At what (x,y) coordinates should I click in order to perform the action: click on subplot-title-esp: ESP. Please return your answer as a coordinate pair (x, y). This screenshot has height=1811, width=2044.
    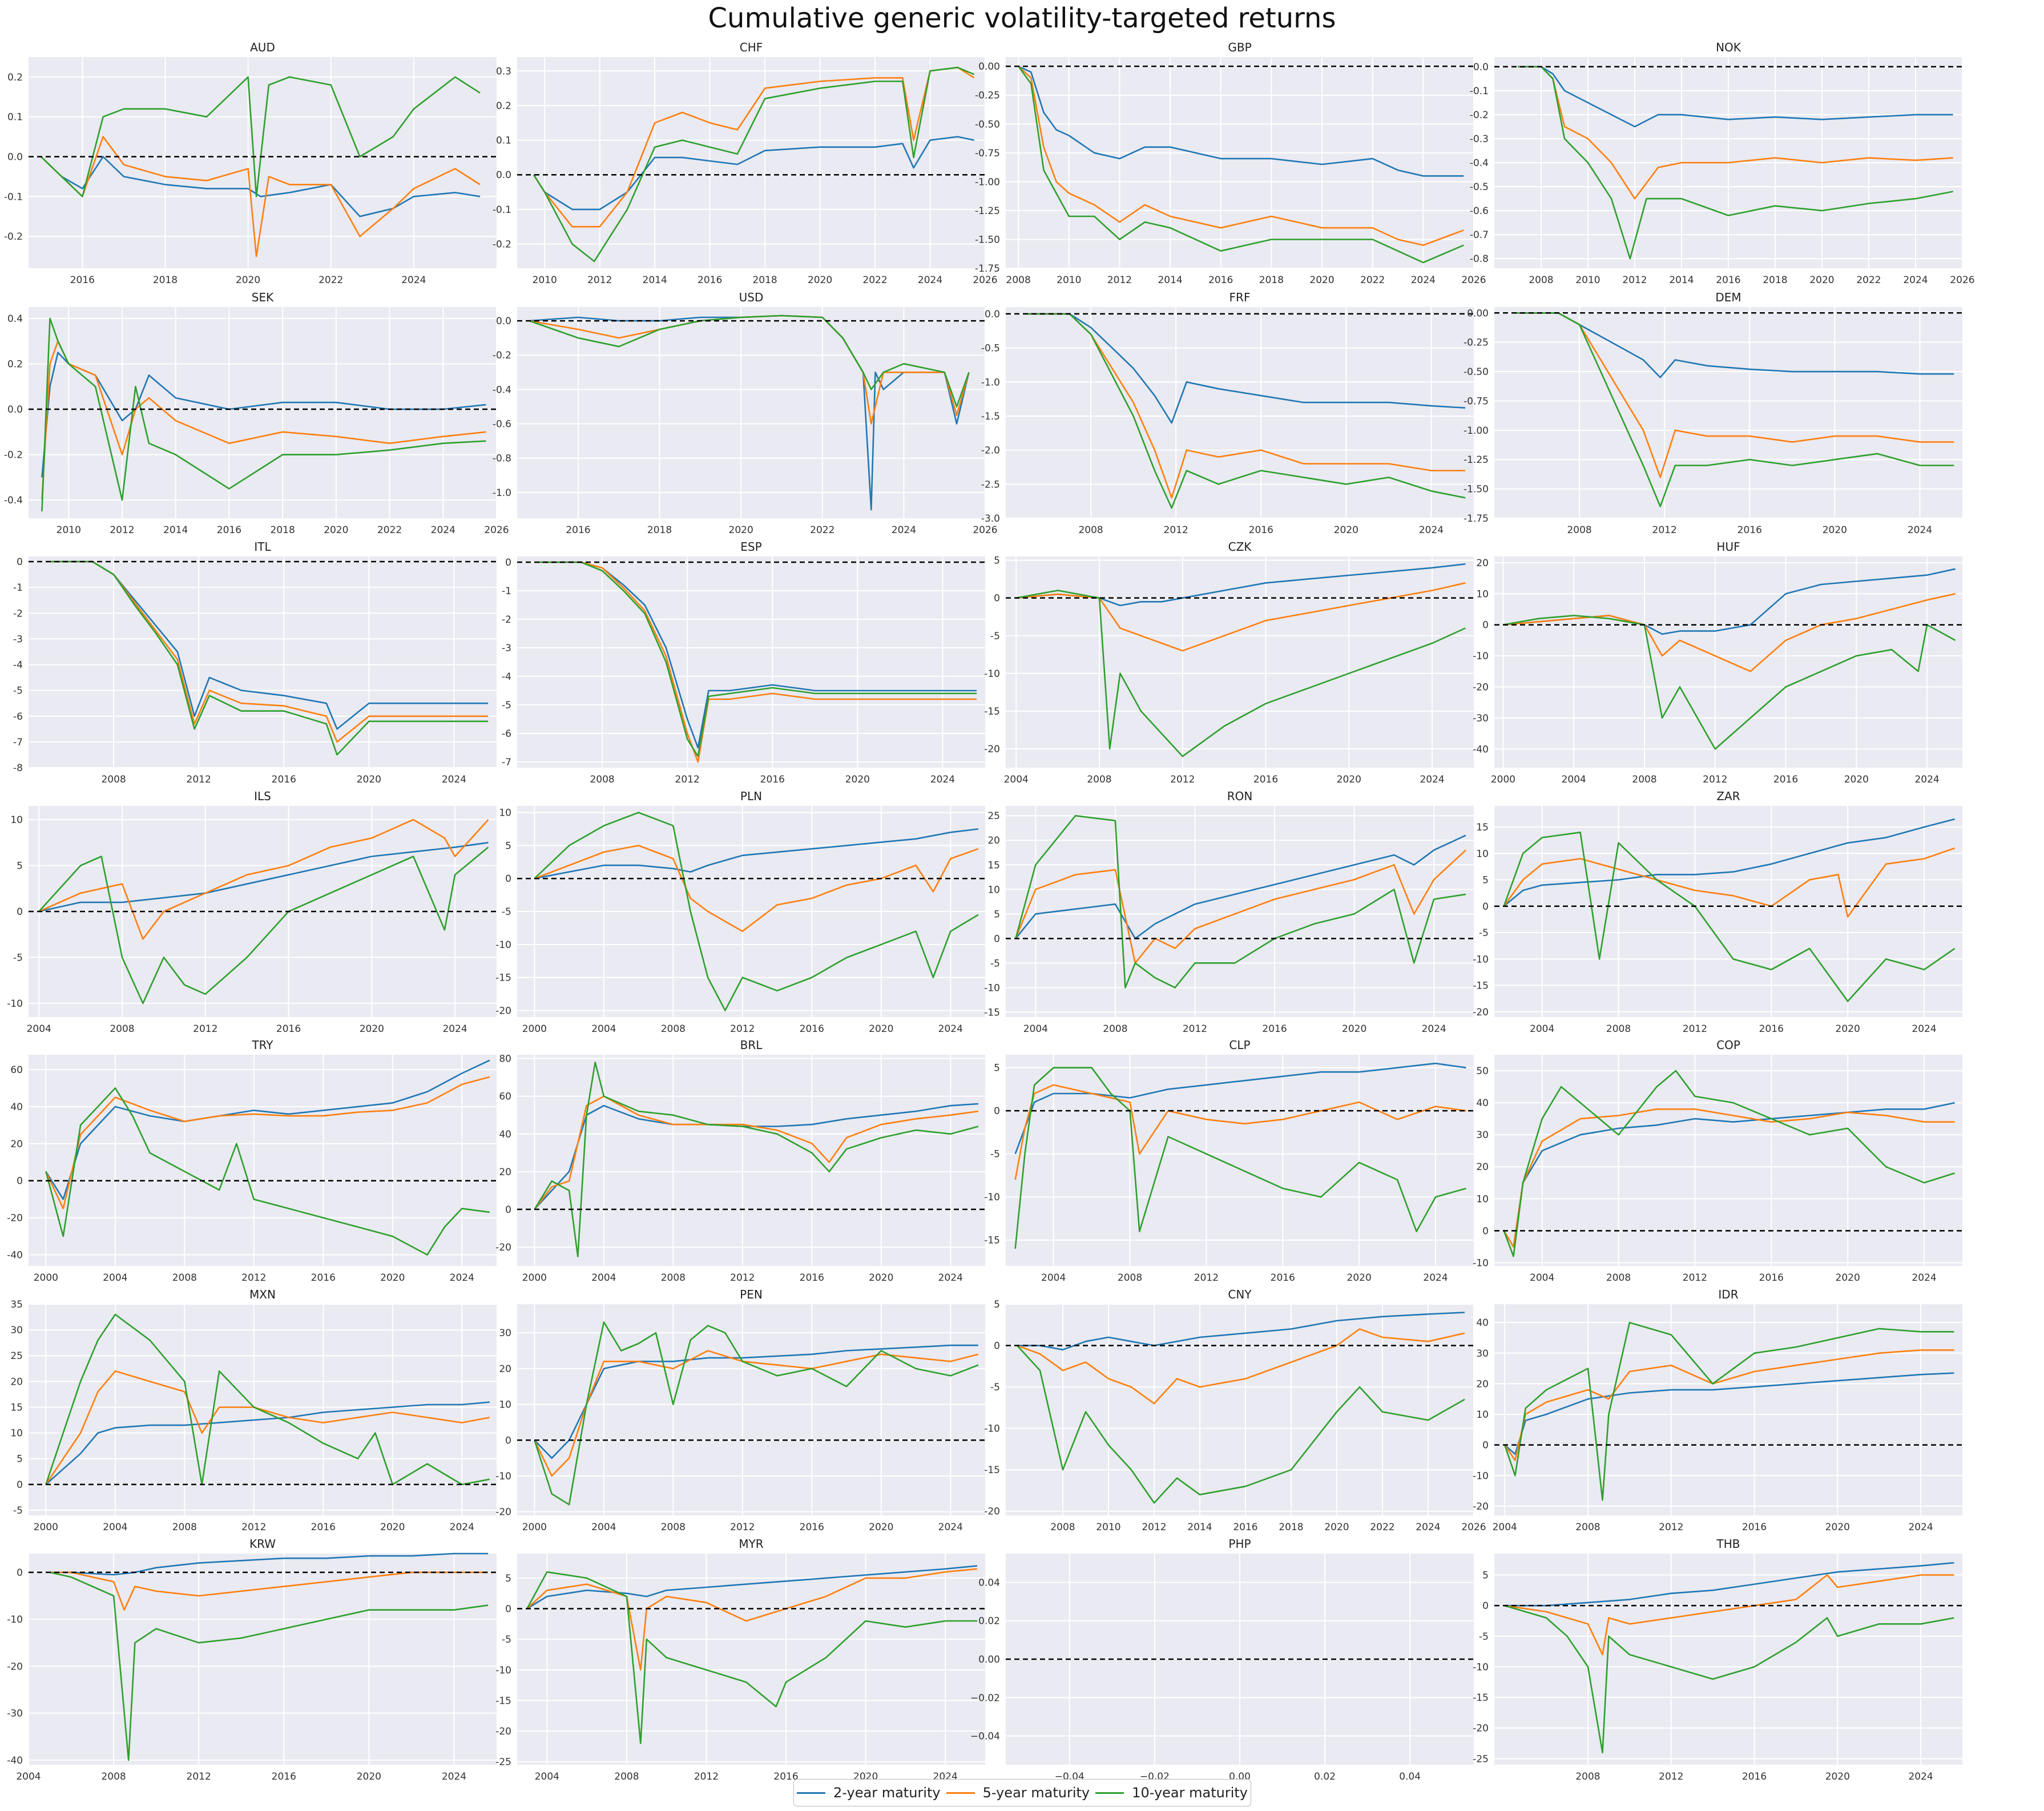
    Looking at the image, I should click on (750, 547).